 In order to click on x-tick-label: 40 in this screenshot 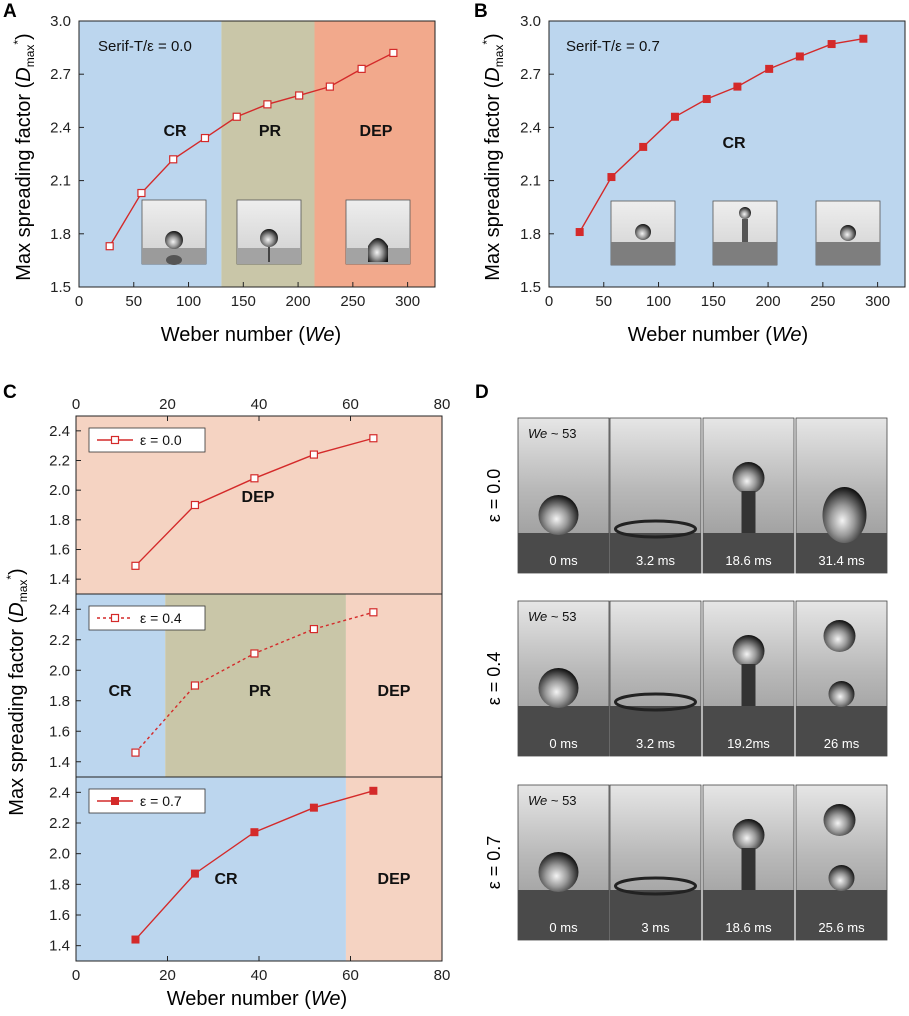, I will do `click(259, 975)`.